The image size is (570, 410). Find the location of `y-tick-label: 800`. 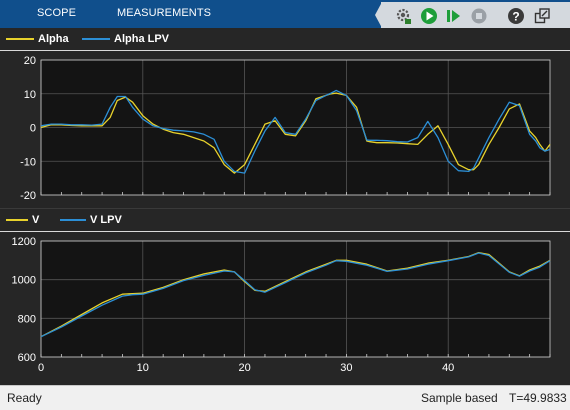

y-tick-label: 800 is located at coordinates (27, 319).